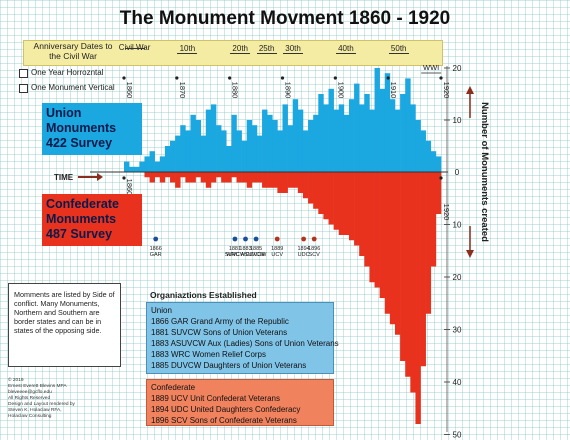 The image size is (570, 440). Describe the element at coordinates (484, 172) in the screenshot. I see `y-axis-label: Number of Monuments created` at that location.